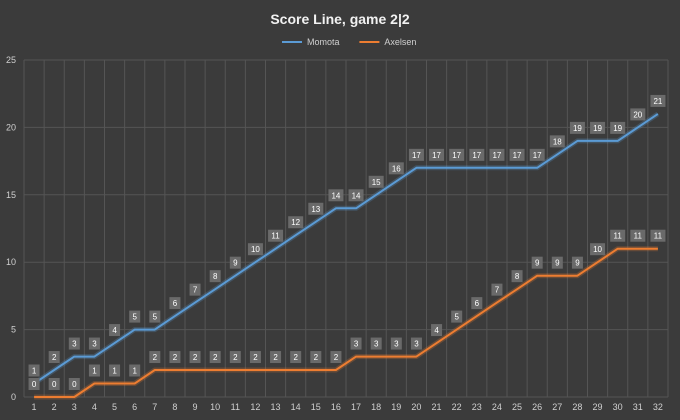  I want to click on data-label-text: 19, so click(597, 128).